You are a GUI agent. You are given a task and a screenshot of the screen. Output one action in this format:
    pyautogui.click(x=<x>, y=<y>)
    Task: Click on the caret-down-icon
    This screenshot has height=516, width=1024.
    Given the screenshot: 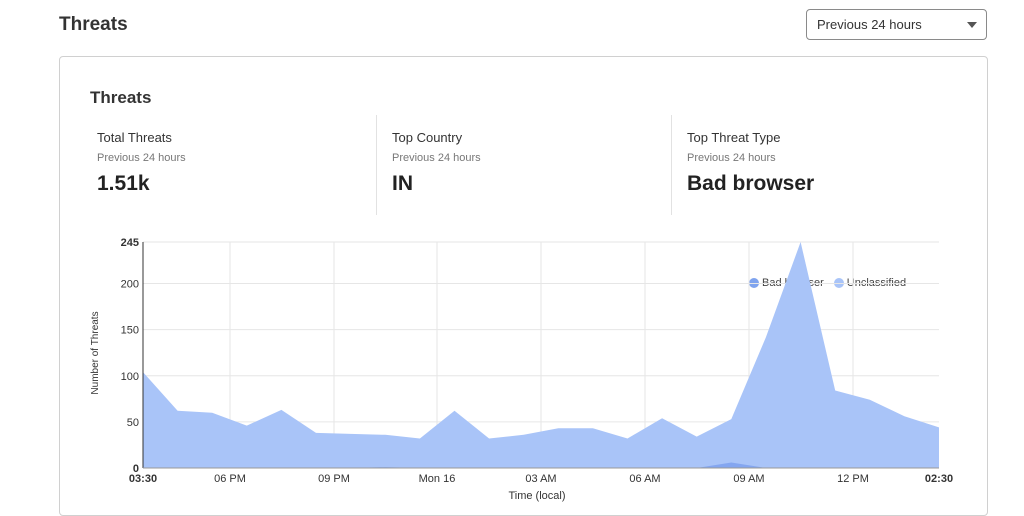 What is the action you would take?
    pyautogui.click(x=972, y=25)
    